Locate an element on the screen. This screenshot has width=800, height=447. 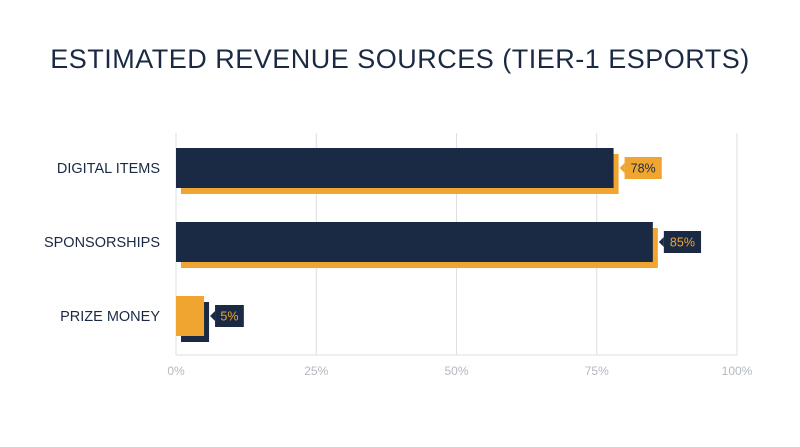
category-label-prize-money: PRIZE MONEY is located at coordinates (110, 317).